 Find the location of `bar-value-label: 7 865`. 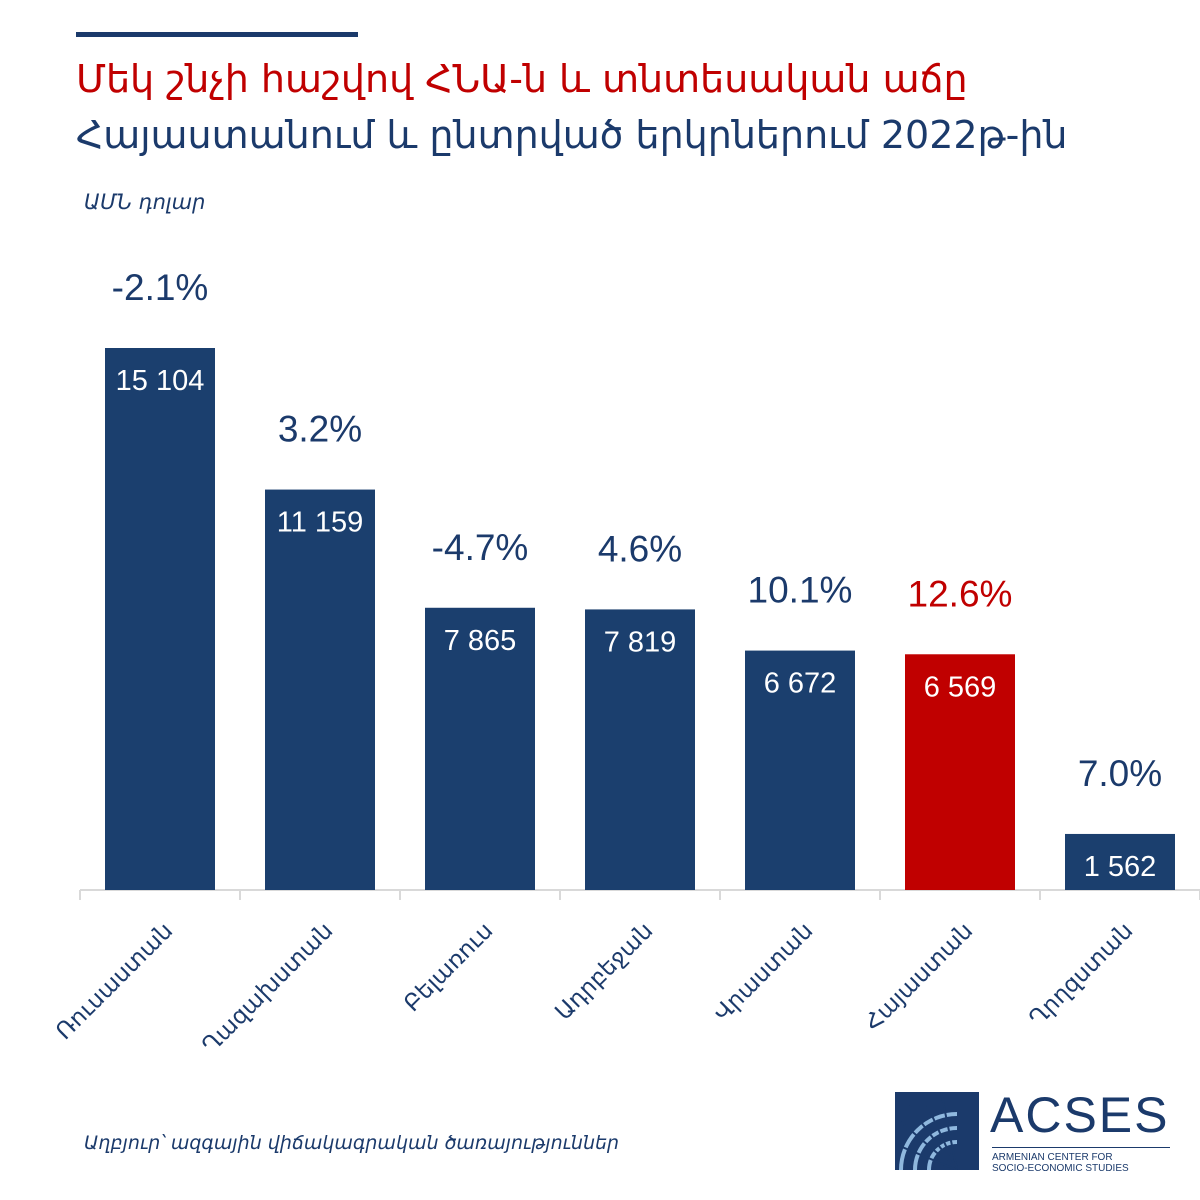

bar-value-label: 7 865 is located at coordinates (480, 641).